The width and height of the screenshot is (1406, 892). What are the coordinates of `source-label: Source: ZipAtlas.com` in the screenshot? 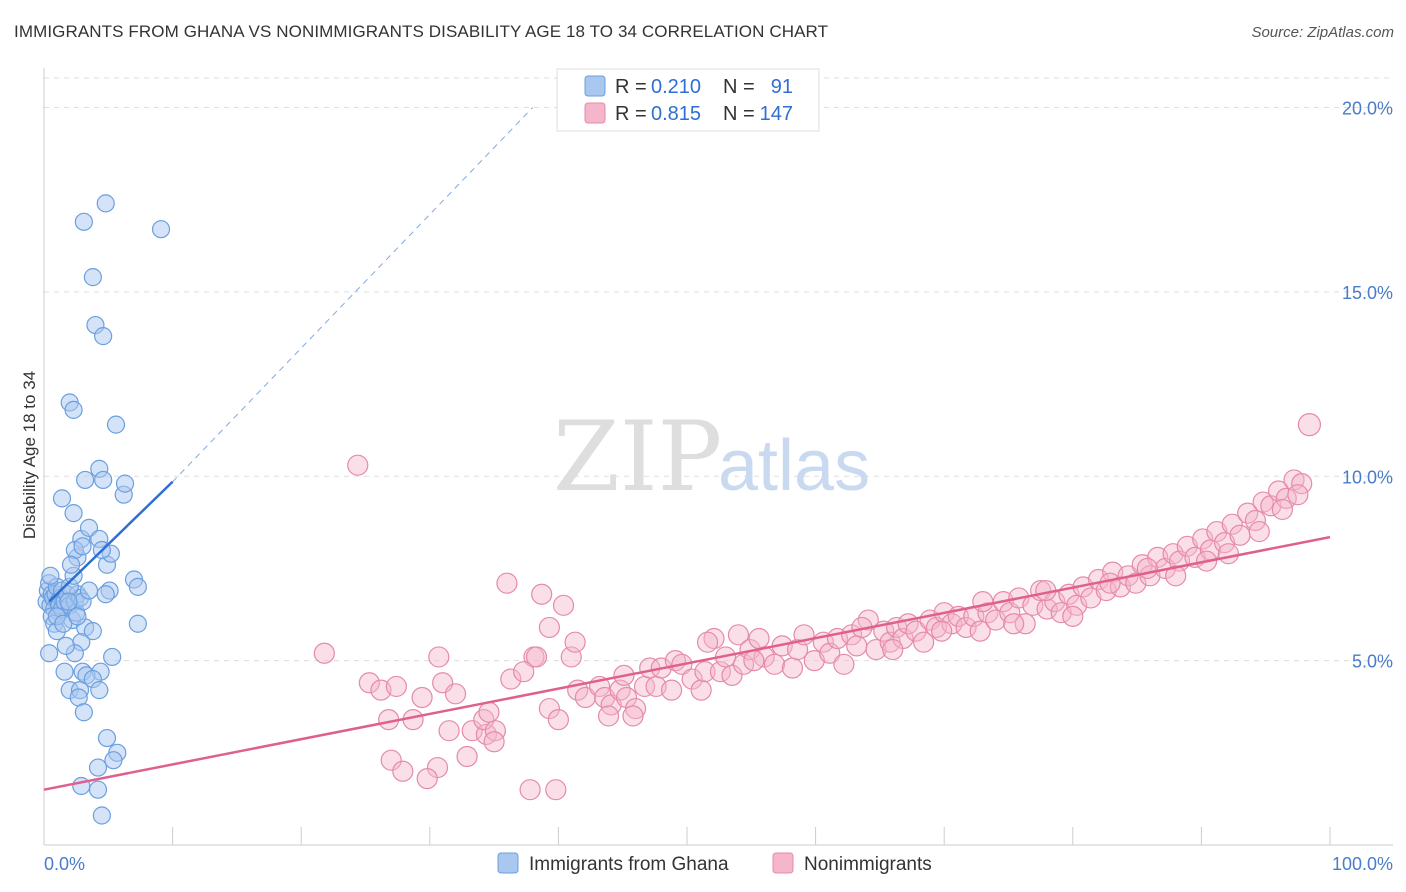 It's located at (1322, 32).